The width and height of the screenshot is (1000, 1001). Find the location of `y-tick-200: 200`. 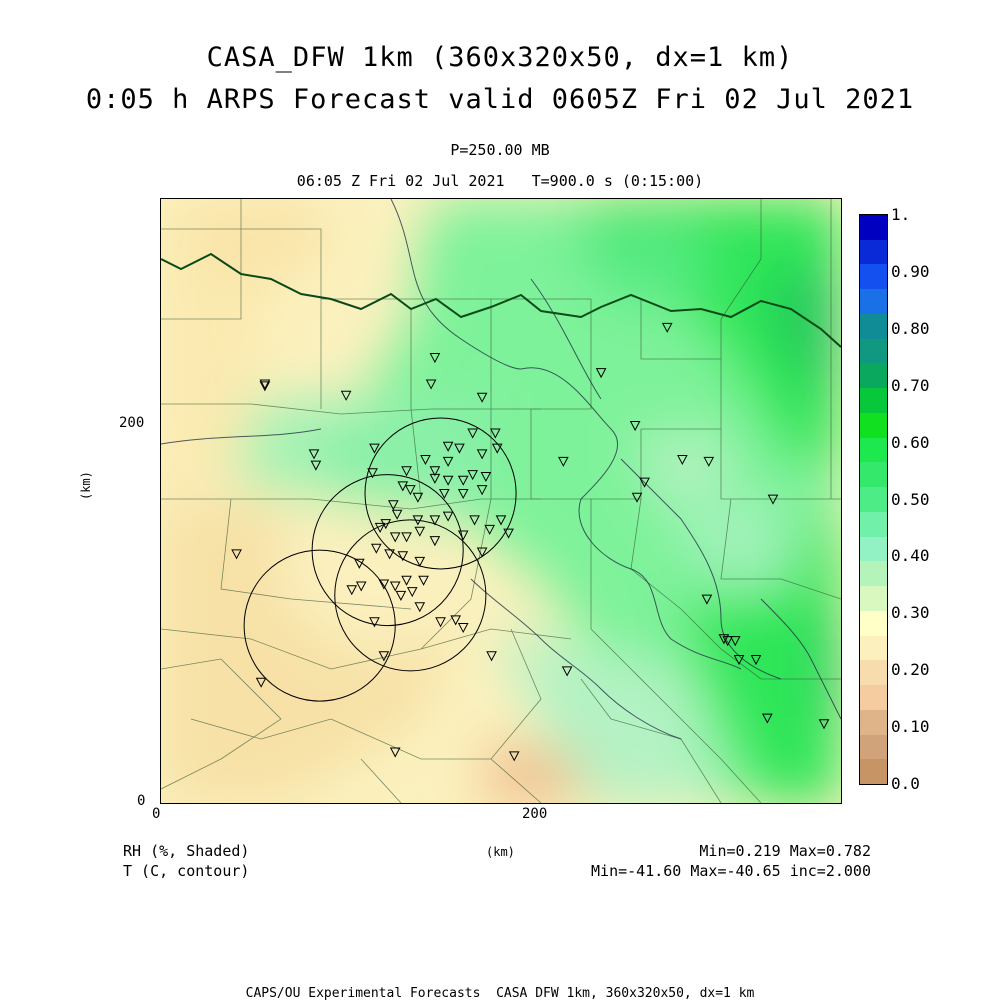

y-tick-200: 200 is located at coordinates (132, 423).